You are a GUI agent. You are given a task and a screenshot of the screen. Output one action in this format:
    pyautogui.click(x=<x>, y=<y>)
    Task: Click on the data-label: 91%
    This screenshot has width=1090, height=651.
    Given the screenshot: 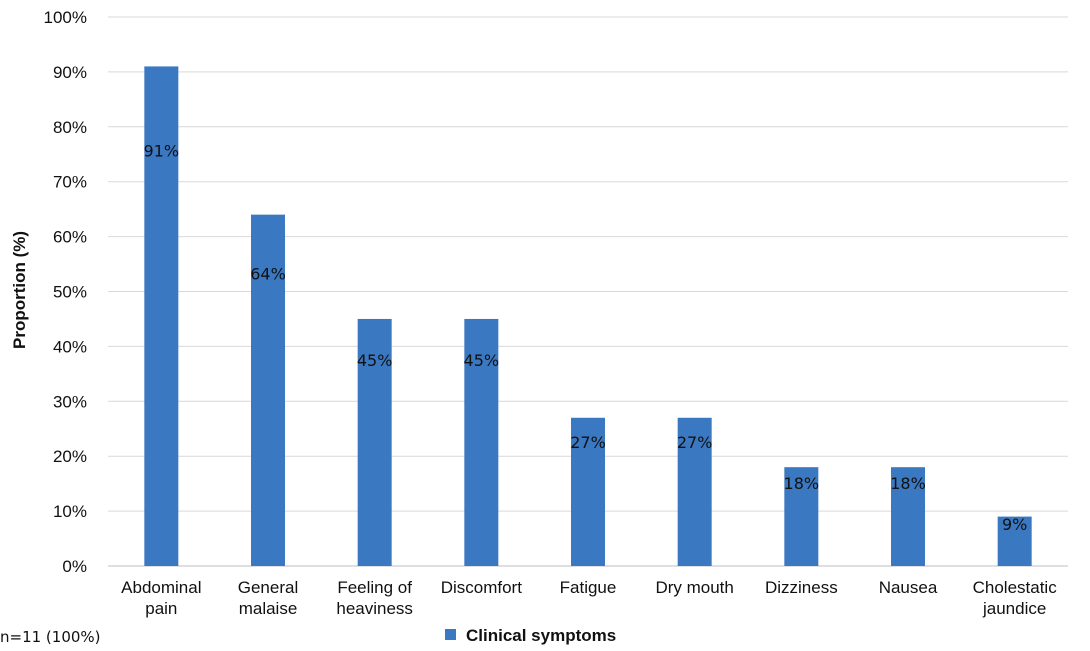 What is the action you would take?
    pyautogui.click(x=162, y=150)
    